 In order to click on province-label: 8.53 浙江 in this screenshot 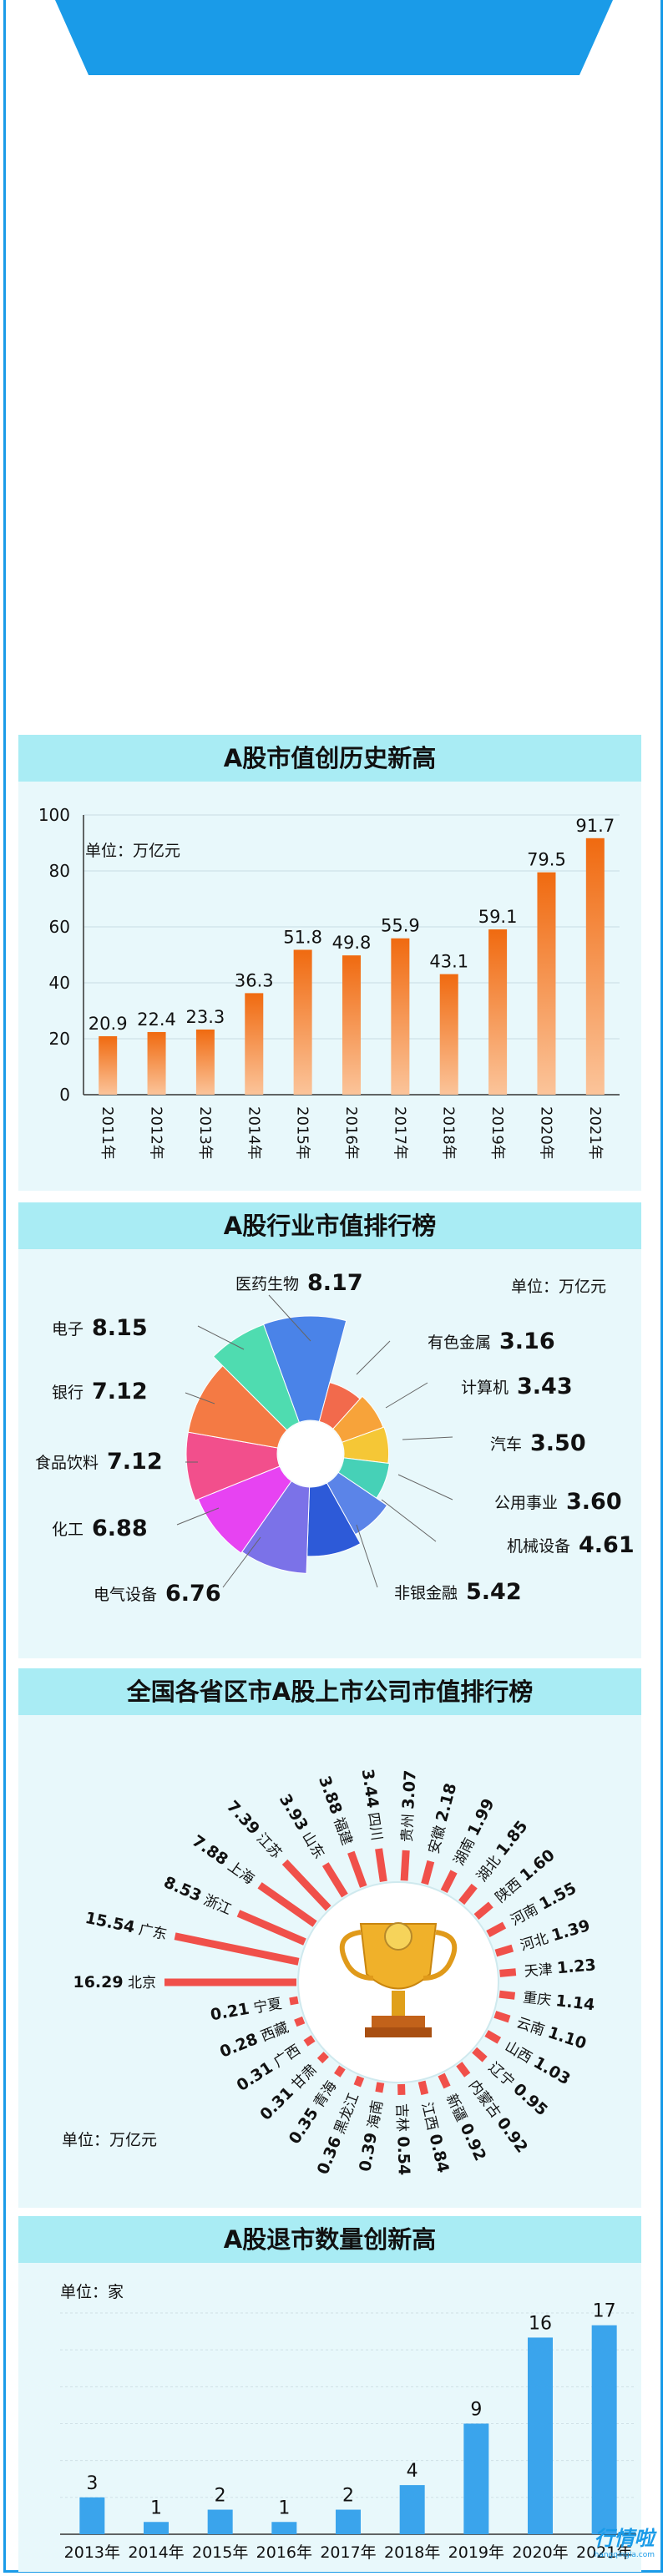, I will do `click(198, 1895)`.